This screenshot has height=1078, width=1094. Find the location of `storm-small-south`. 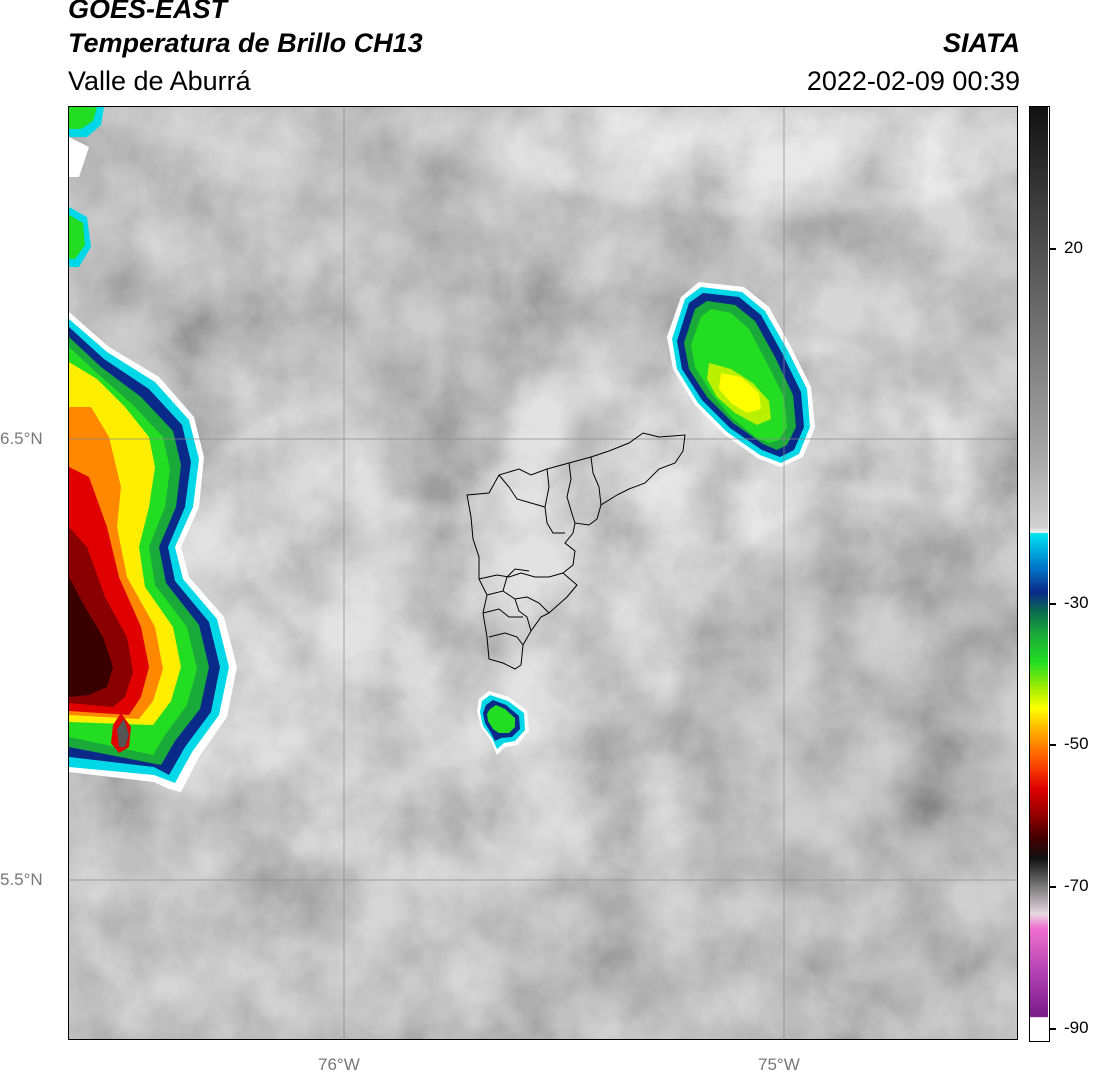

storm-small-south is located at coordinates (503, 723).